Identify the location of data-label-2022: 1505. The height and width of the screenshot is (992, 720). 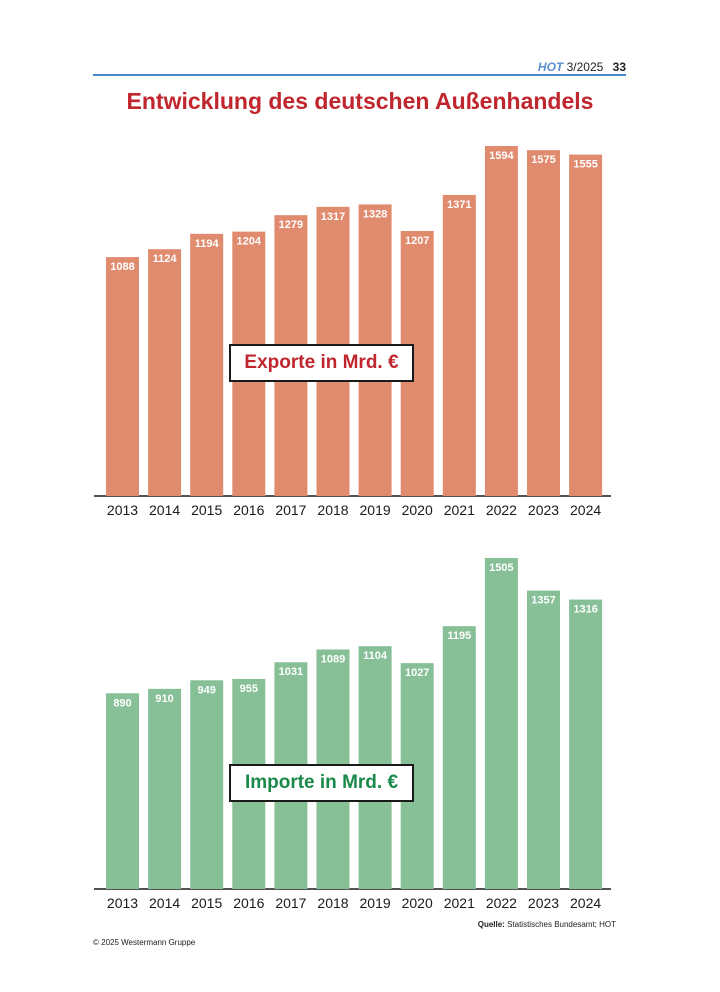
(501, 568).